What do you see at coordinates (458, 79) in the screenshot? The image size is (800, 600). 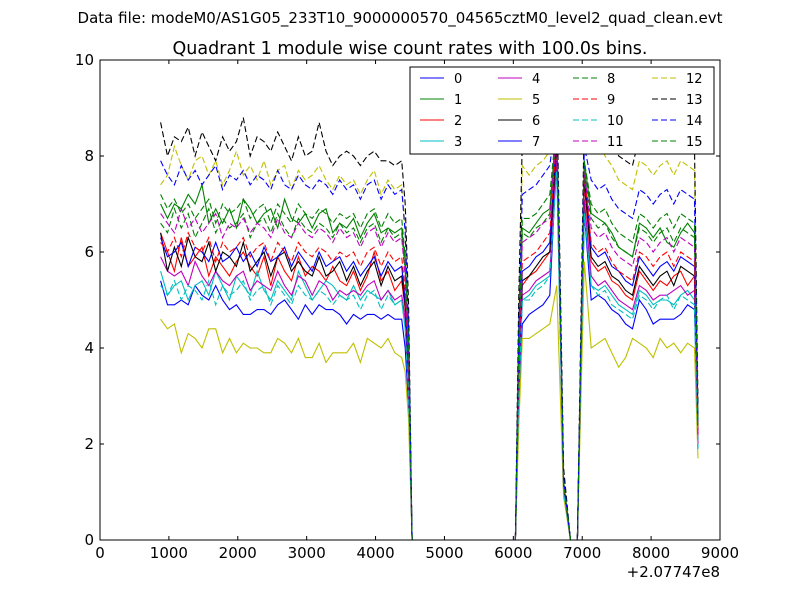 I see `legend-label-0: 0` at bounding box center [458, 79].